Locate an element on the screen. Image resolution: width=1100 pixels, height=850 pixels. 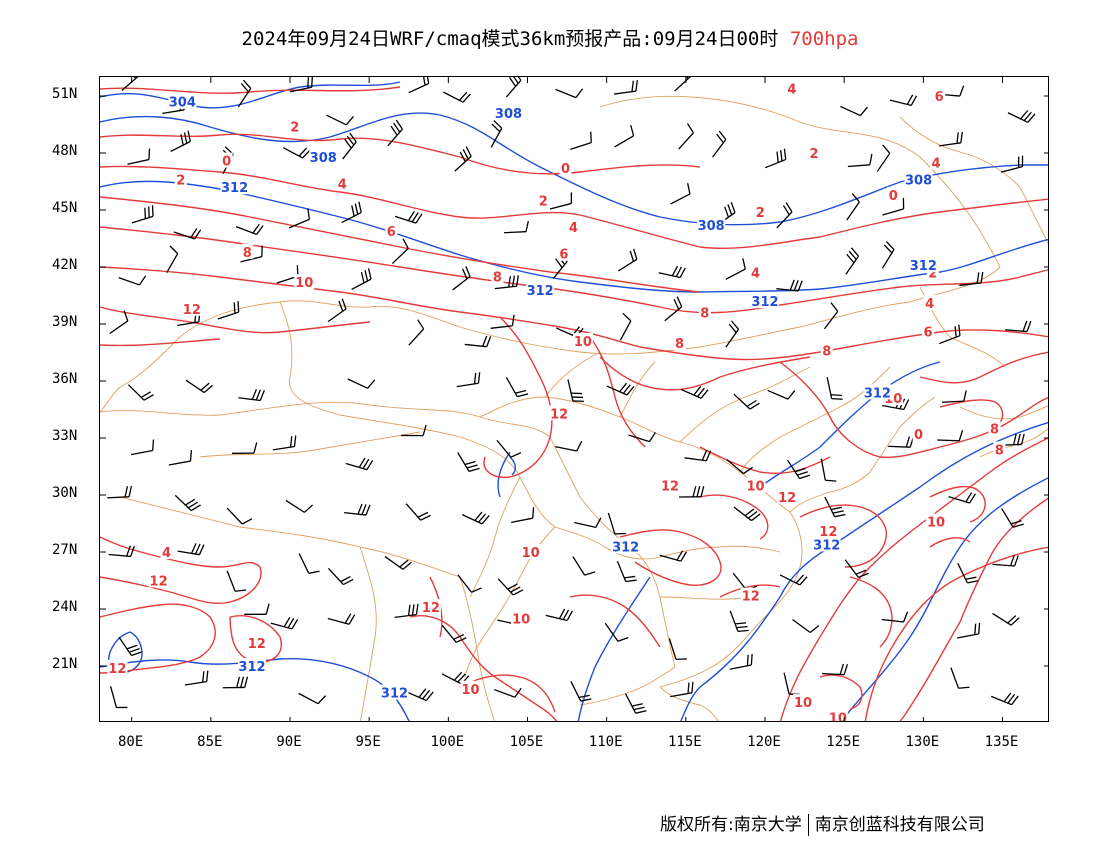
lat-tick-label: 21N is located at coordinates (65, 664).